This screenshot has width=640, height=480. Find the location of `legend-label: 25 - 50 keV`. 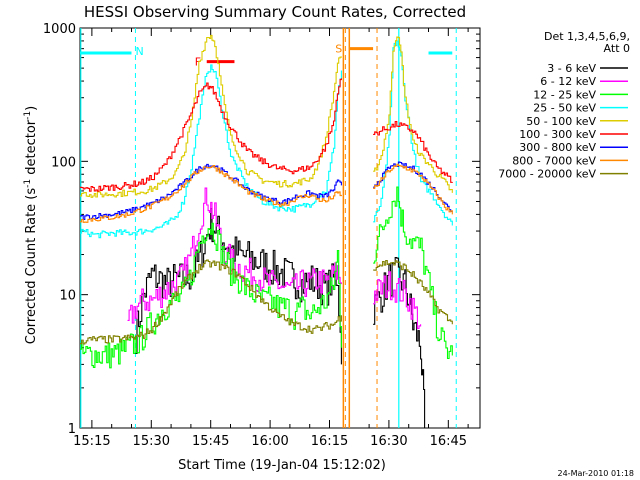

legend-label: 25 - 50 keV is located at coordinates (564, 108).